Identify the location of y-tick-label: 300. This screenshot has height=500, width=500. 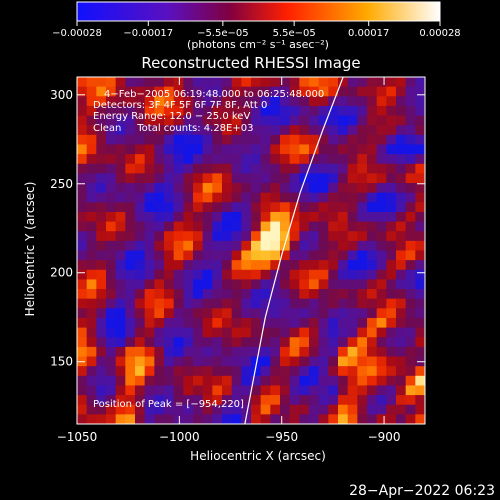
(61, 95).